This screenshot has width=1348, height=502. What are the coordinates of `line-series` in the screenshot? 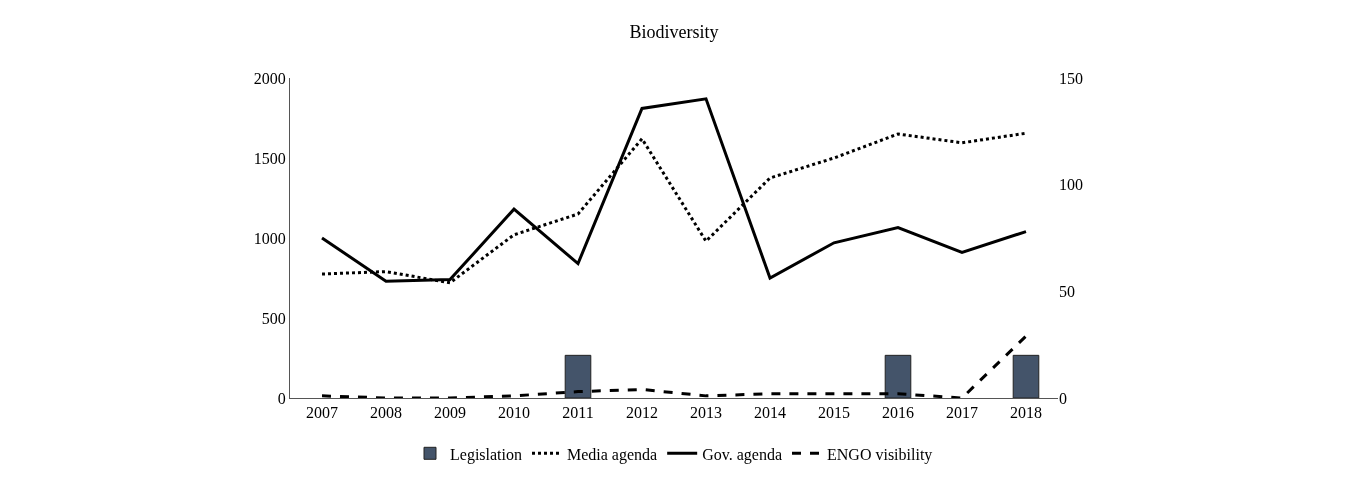 It's located at (674, 366).